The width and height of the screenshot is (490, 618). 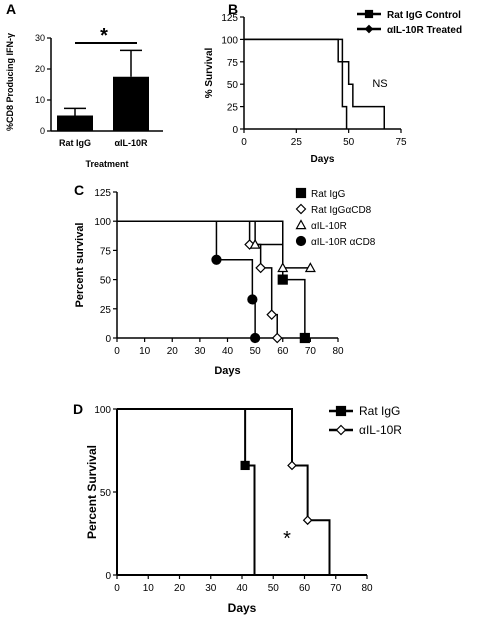 I want to click on y-axis-title: Percent Survival, so click(x=92, y=492).